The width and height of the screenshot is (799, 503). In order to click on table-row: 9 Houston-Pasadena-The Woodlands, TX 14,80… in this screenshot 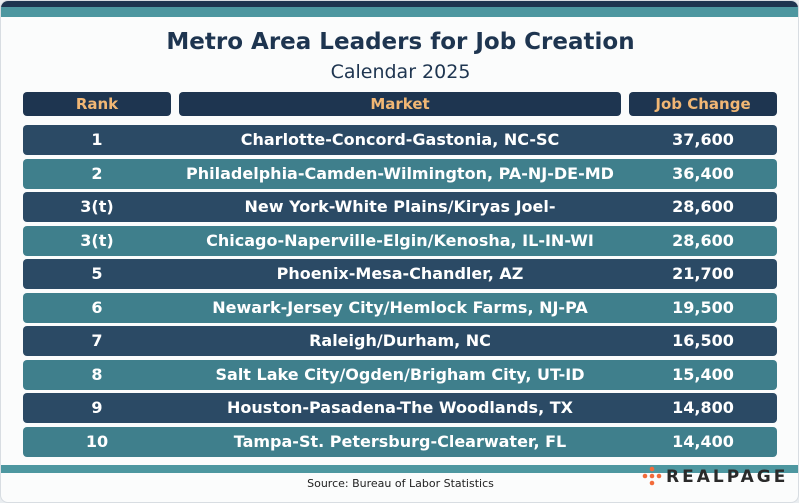, I will do `click(400, 408)`.